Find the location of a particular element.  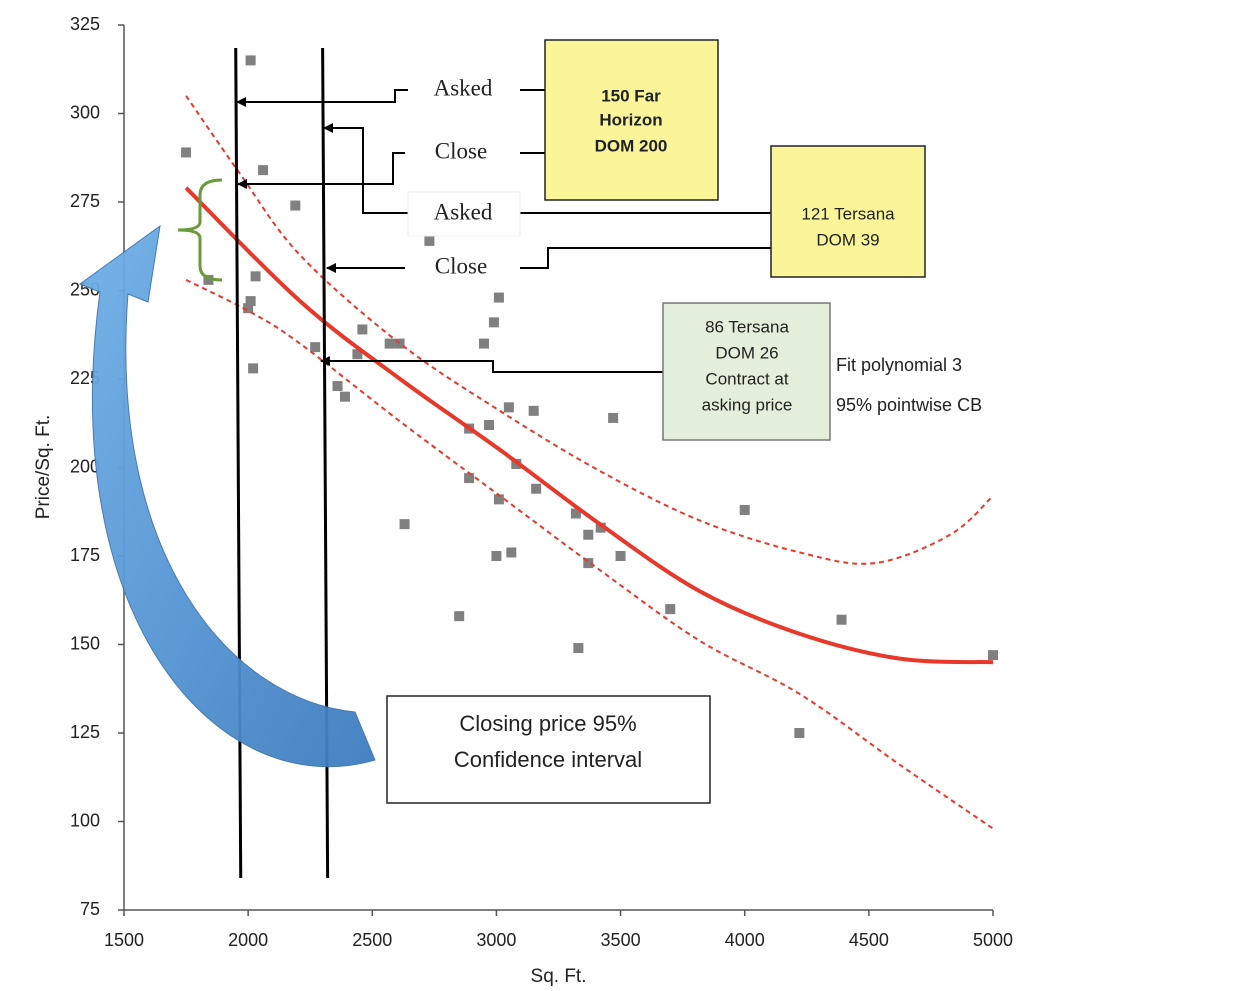

x-axis-label: Sq. Ft. is located at coordinates (559, 976).